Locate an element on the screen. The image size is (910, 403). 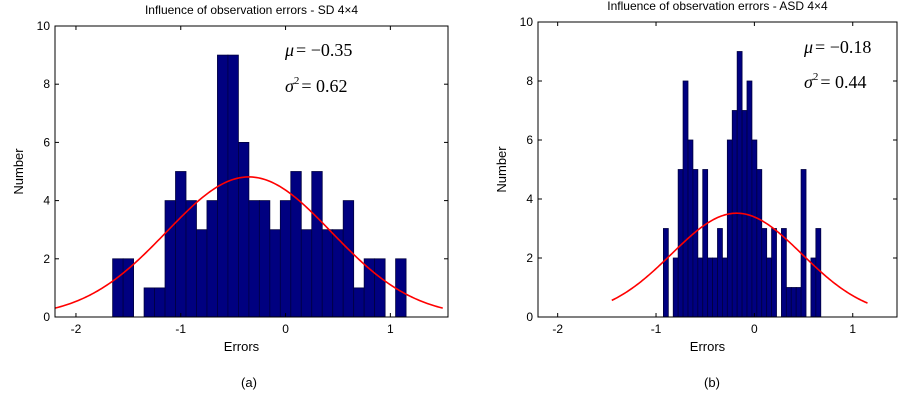
panel-caption: (b) is located at coordinates (712, 382).